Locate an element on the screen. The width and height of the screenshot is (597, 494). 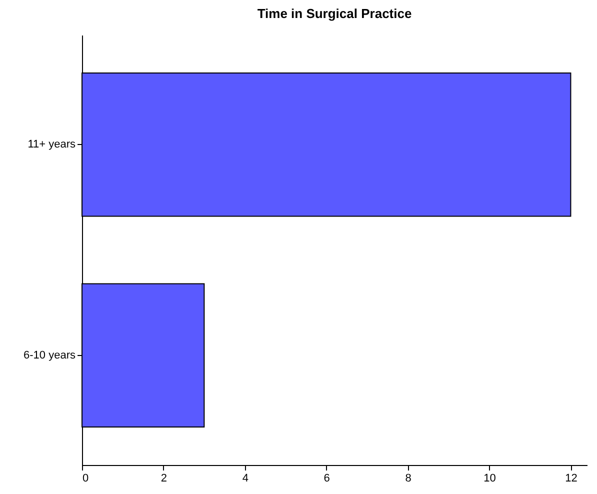
x-tick-label: 0 is located at coordinates (85, 478).